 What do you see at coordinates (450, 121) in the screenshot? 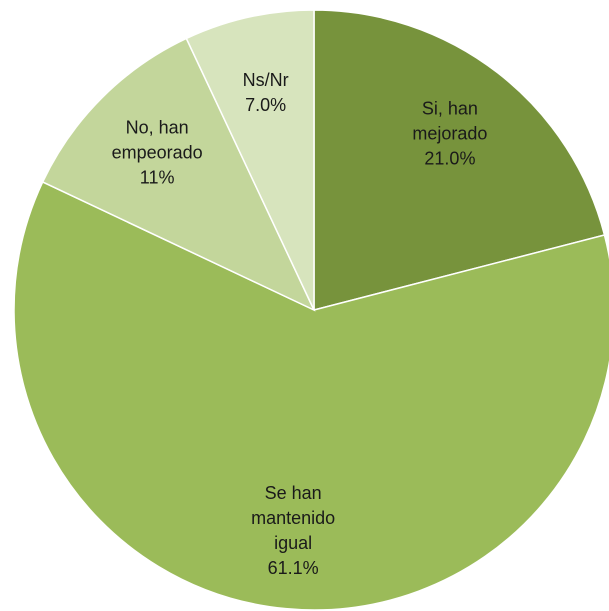
I see `category-label: Si, han mejorado` at bounding box center [450, 121].